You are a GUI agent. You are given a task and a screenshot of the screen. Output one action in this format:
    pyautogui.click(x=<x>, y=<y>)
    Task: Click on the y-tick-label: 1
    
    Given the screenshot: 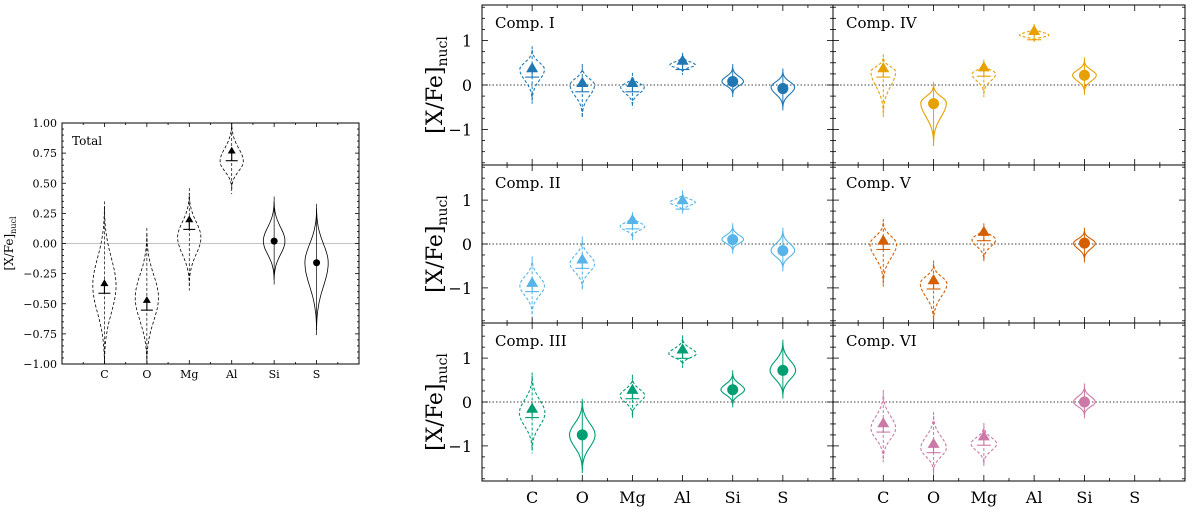 What is the action you would take?
    pyautogui.click(x=467, y=200)
    